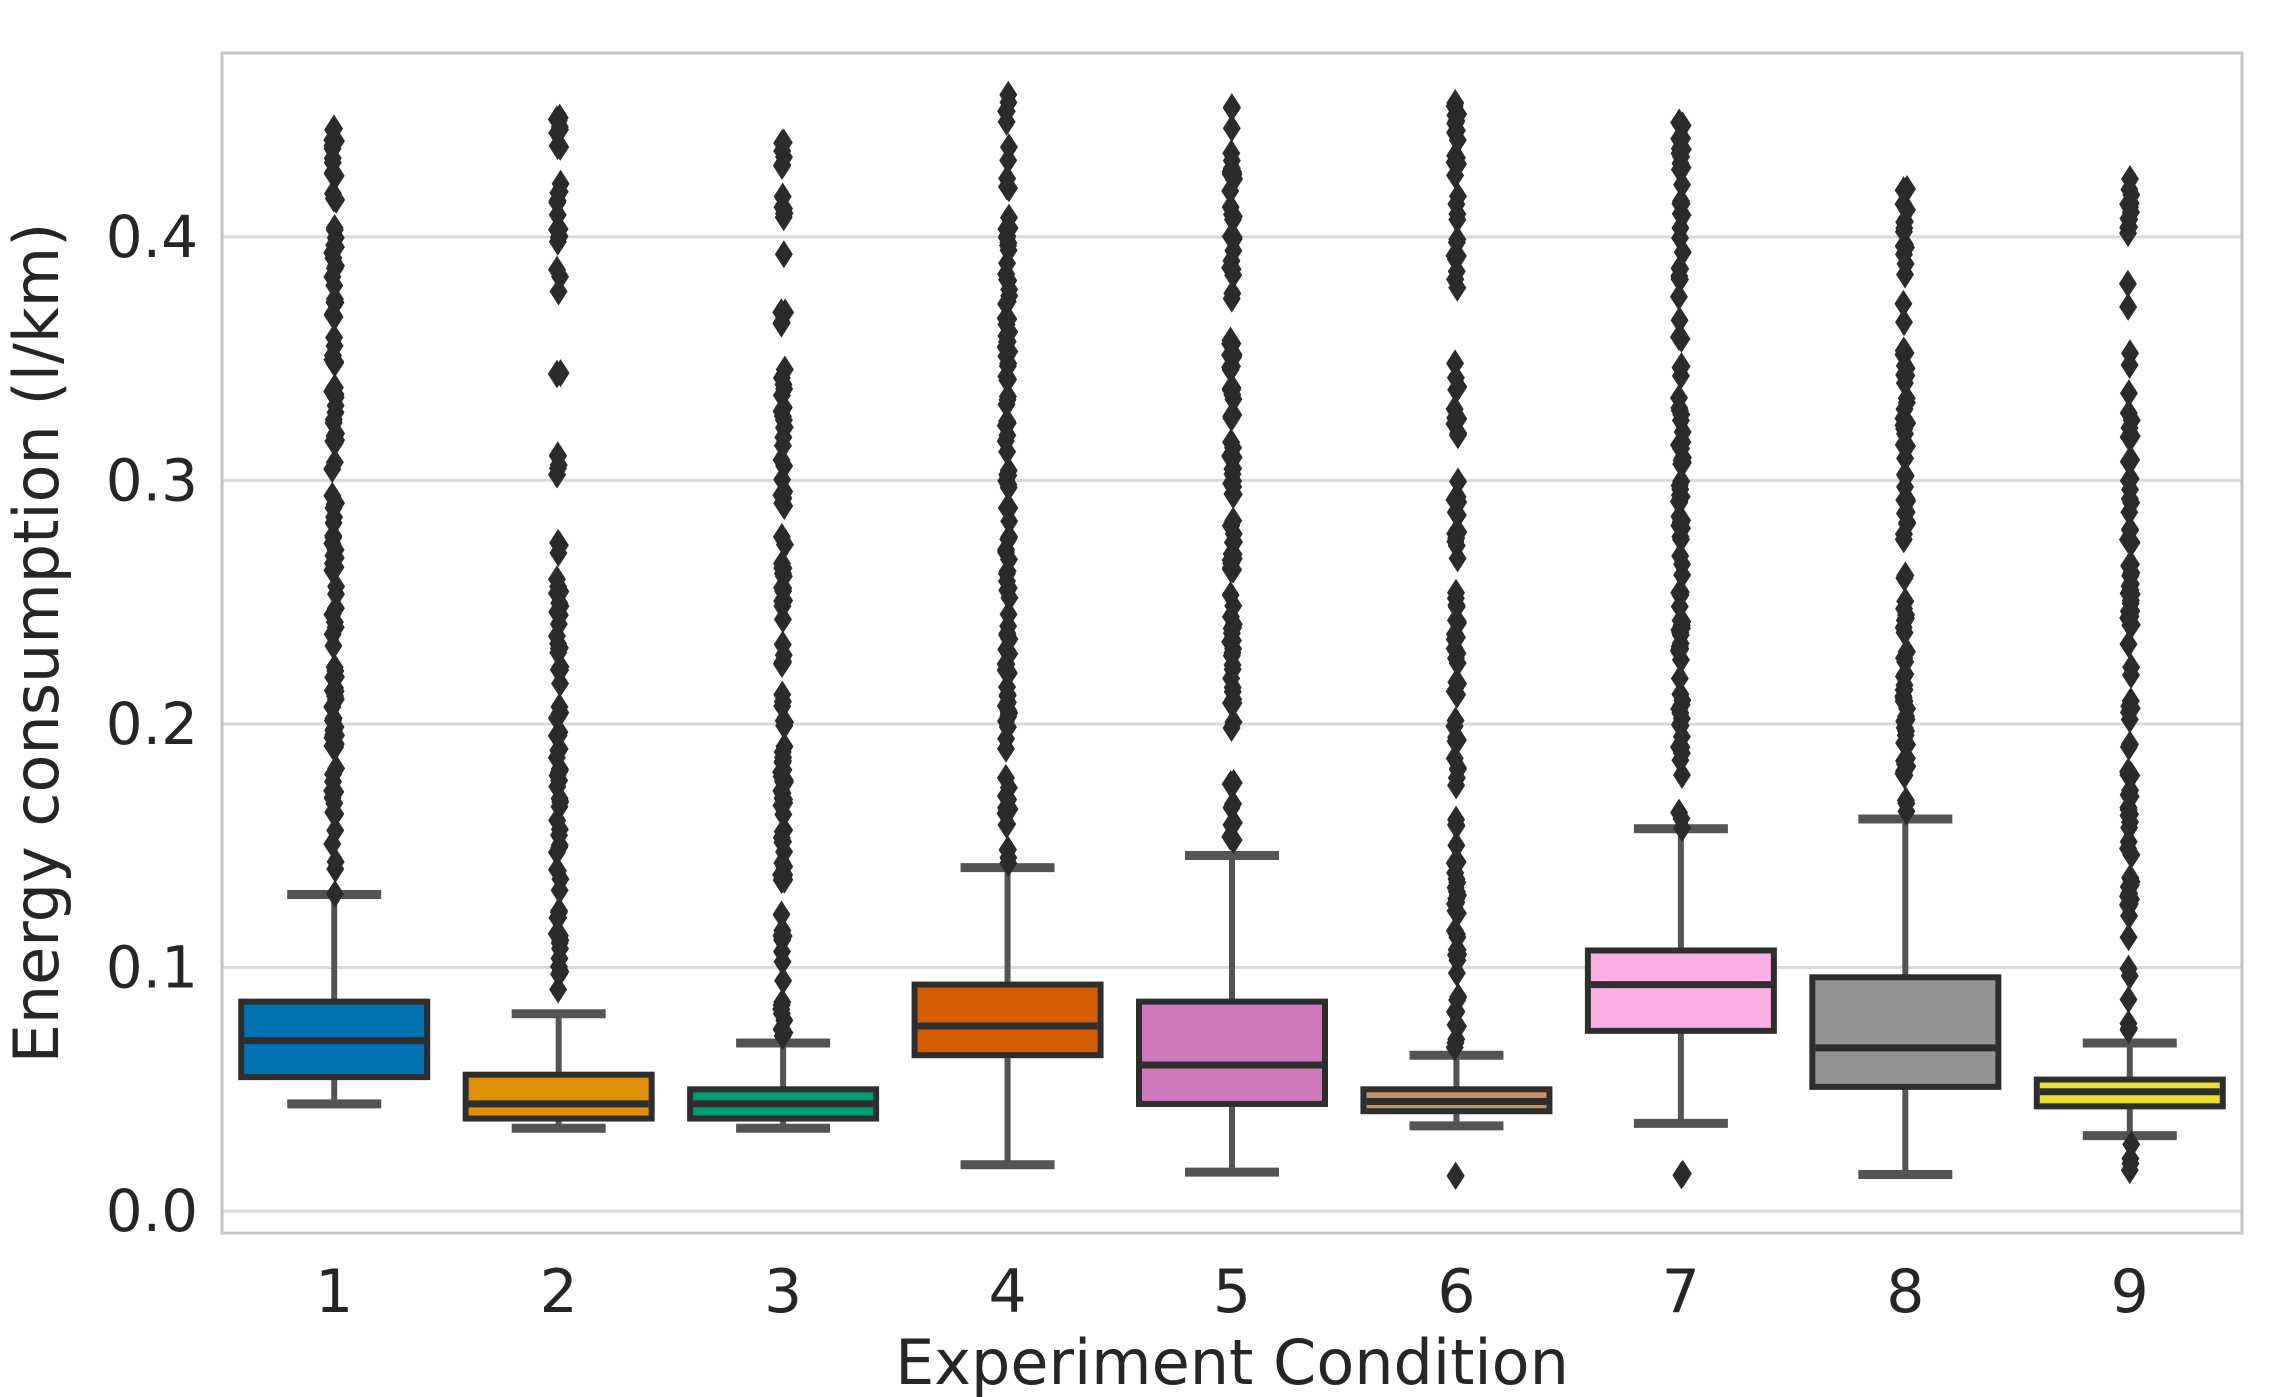  I want to click on y-axis-label: Energy consumption (l/km), so click(36, 643).